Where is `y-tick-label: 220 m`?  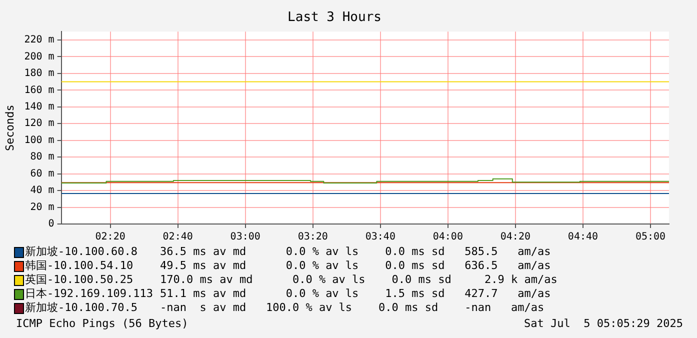
y-tick-label: 220 m is located at coordinates (39, 40).